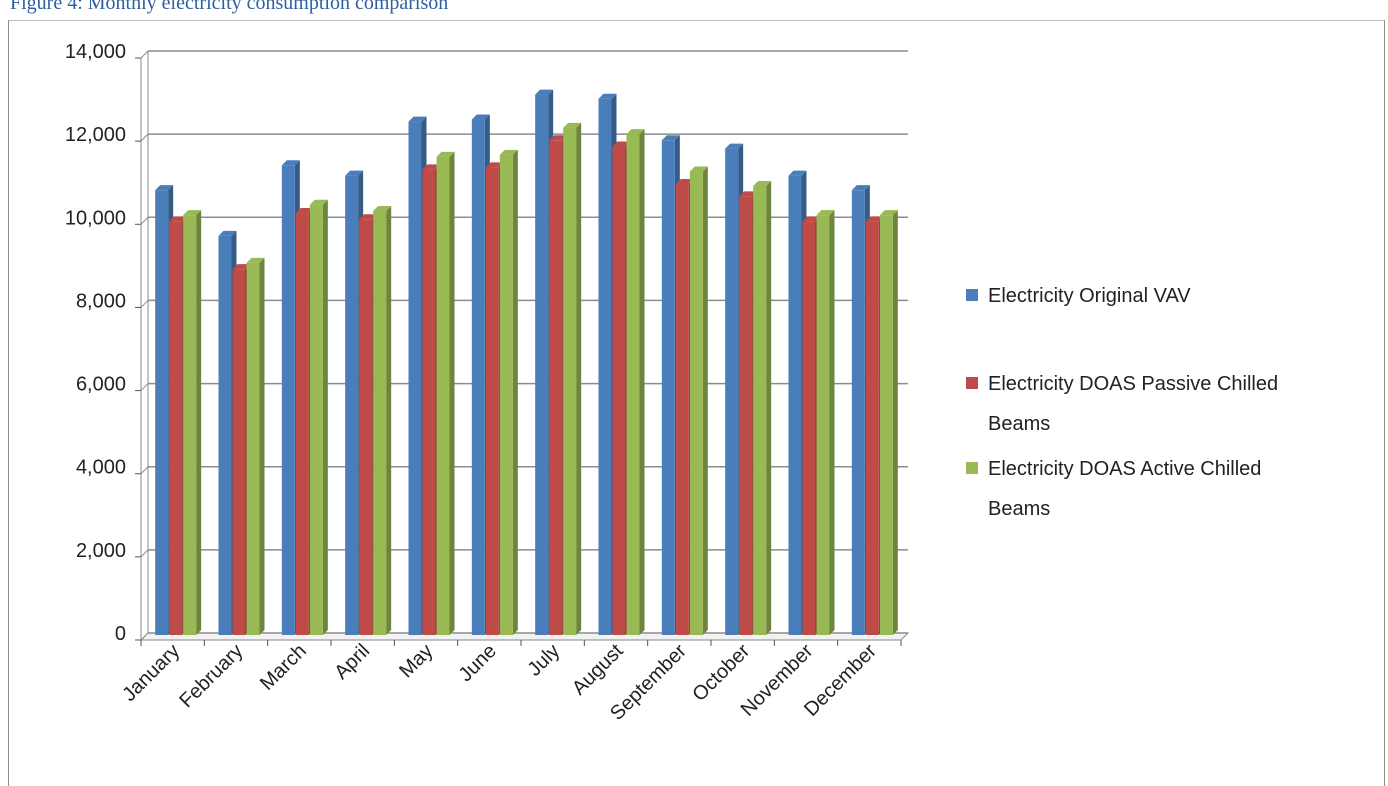  I want to click on legend-label-continued: Beams, so click(1019, 509).